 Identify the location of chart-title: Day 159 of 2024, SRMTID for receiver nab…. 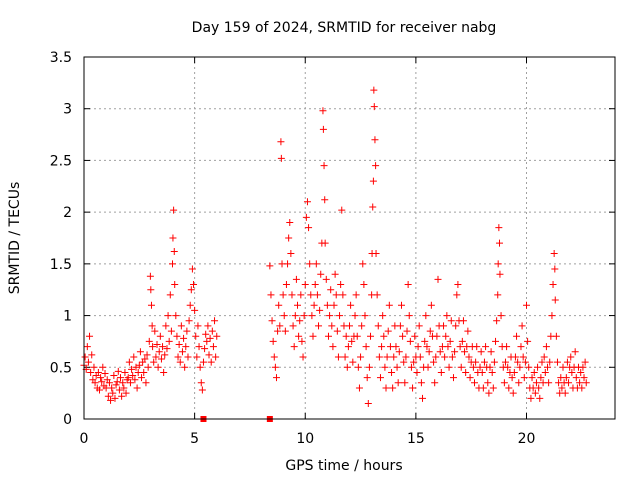
(344, 28).